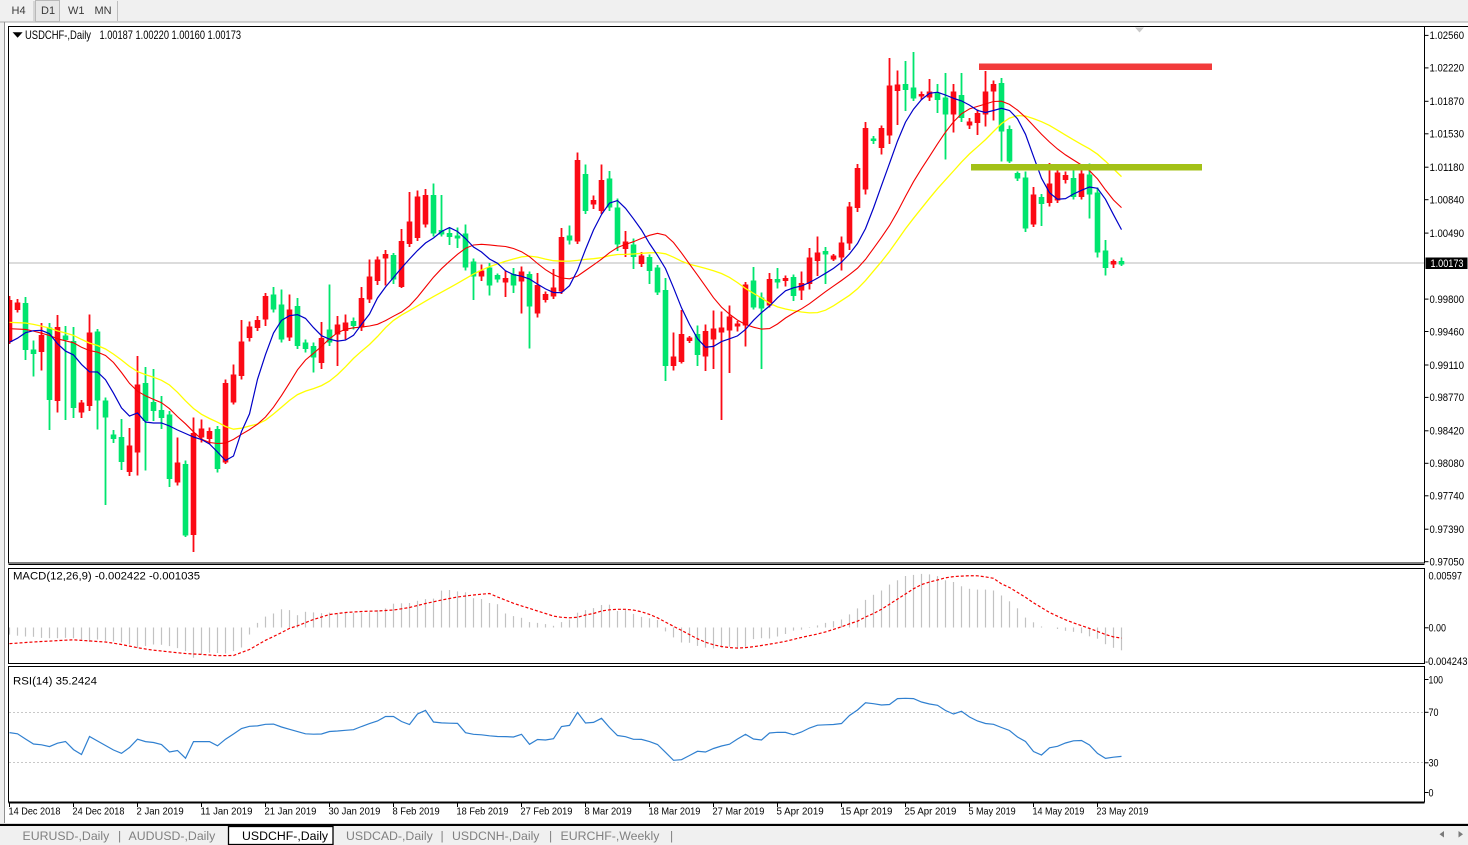  I want to click on svg-text: 11 Jan 2019, so click(227, 812).